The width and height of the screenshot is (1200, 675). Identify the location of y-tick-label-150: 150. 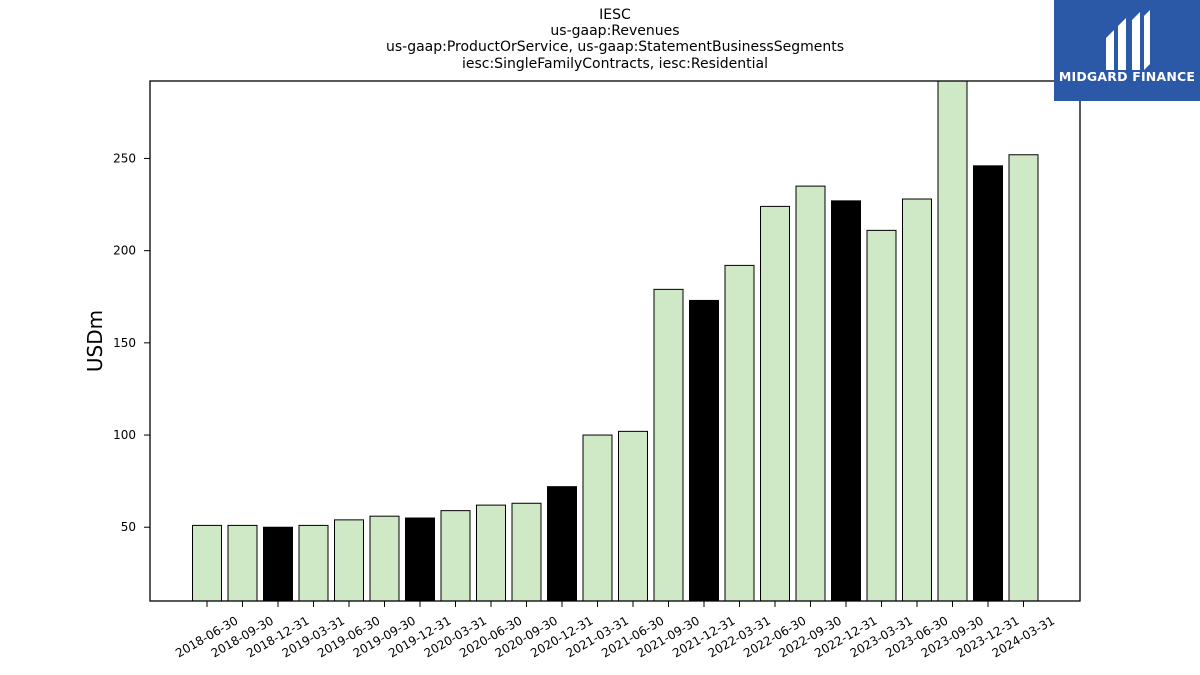
(124, 343).